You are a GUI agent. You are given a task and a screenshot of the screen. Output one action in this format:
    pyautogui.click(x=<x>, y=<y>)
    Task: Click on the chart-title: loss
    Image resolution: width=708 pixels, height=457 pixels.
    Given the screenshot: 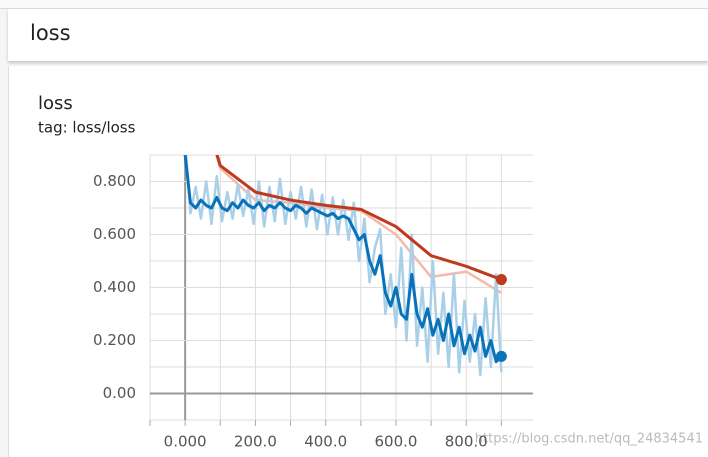 What is the action you would take?
    pyautogui.click(x=55, y=103)
    